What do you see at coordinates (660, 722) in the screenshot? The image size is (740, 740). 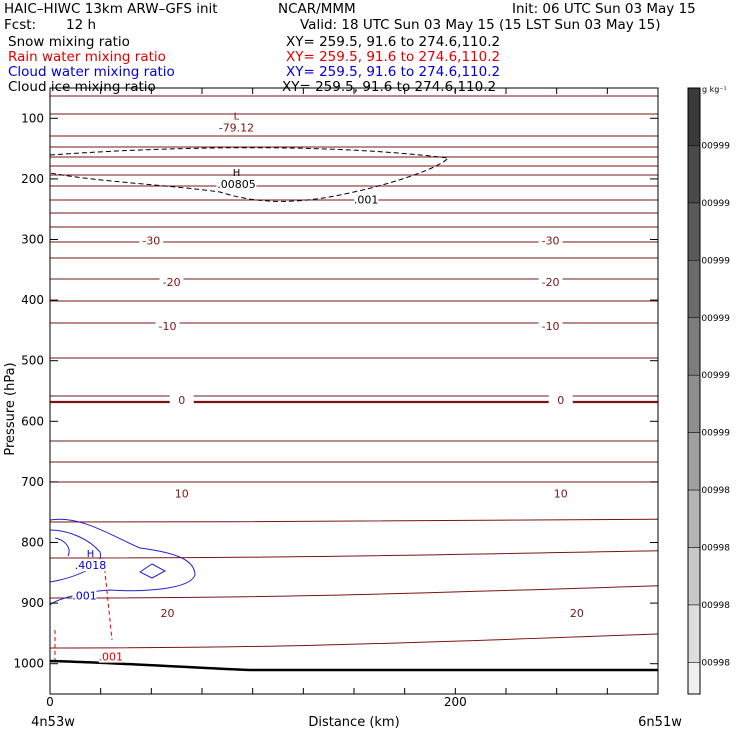 I see `x-end-label: 6n51w` at bounding box center [660, 722].